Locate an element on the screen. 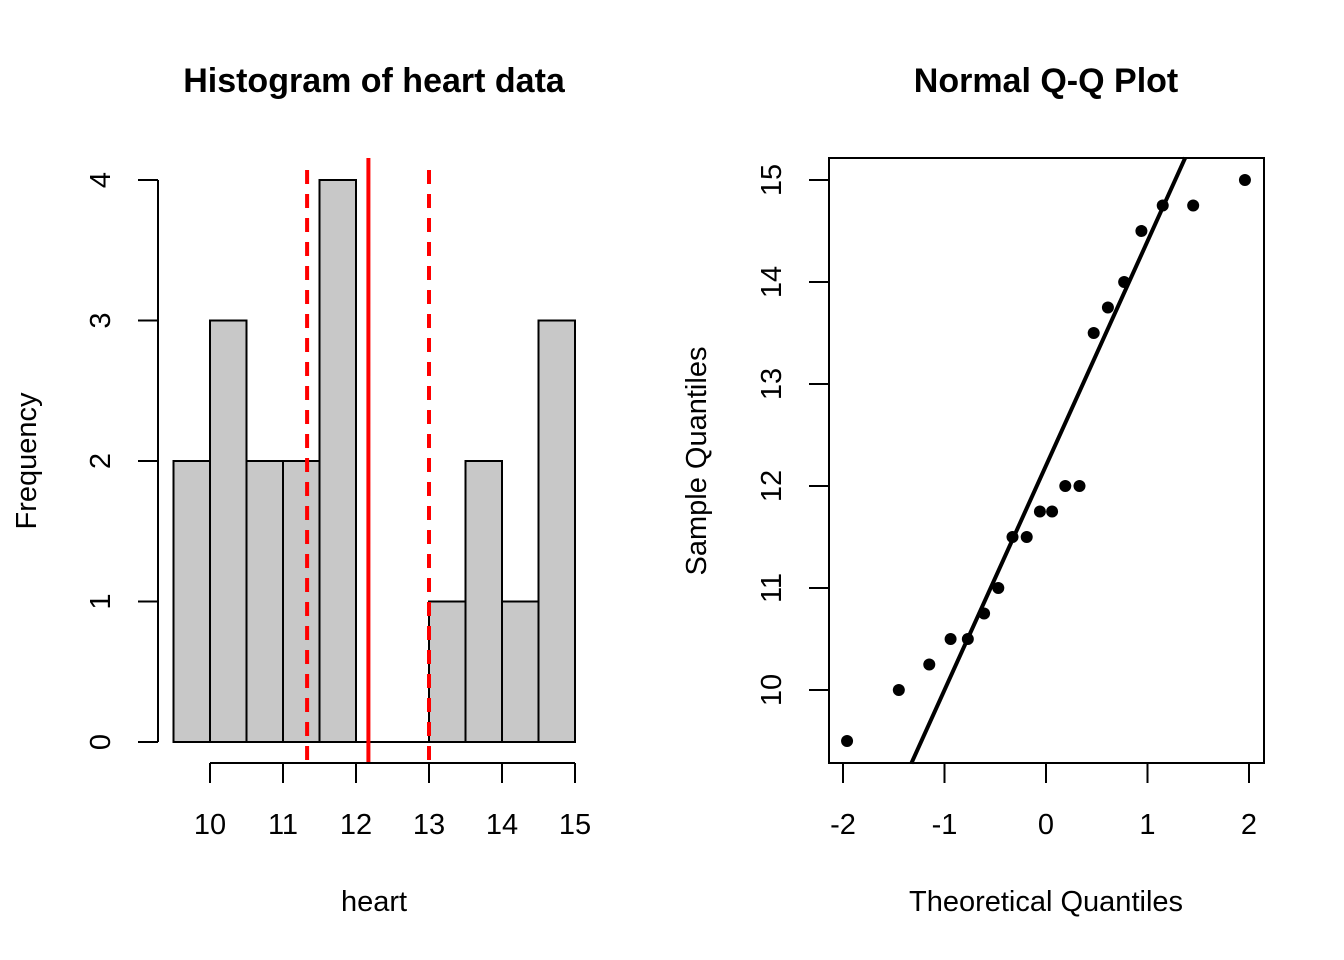  qq-y-tick-label: 12 is located at coordinates (772, 486).